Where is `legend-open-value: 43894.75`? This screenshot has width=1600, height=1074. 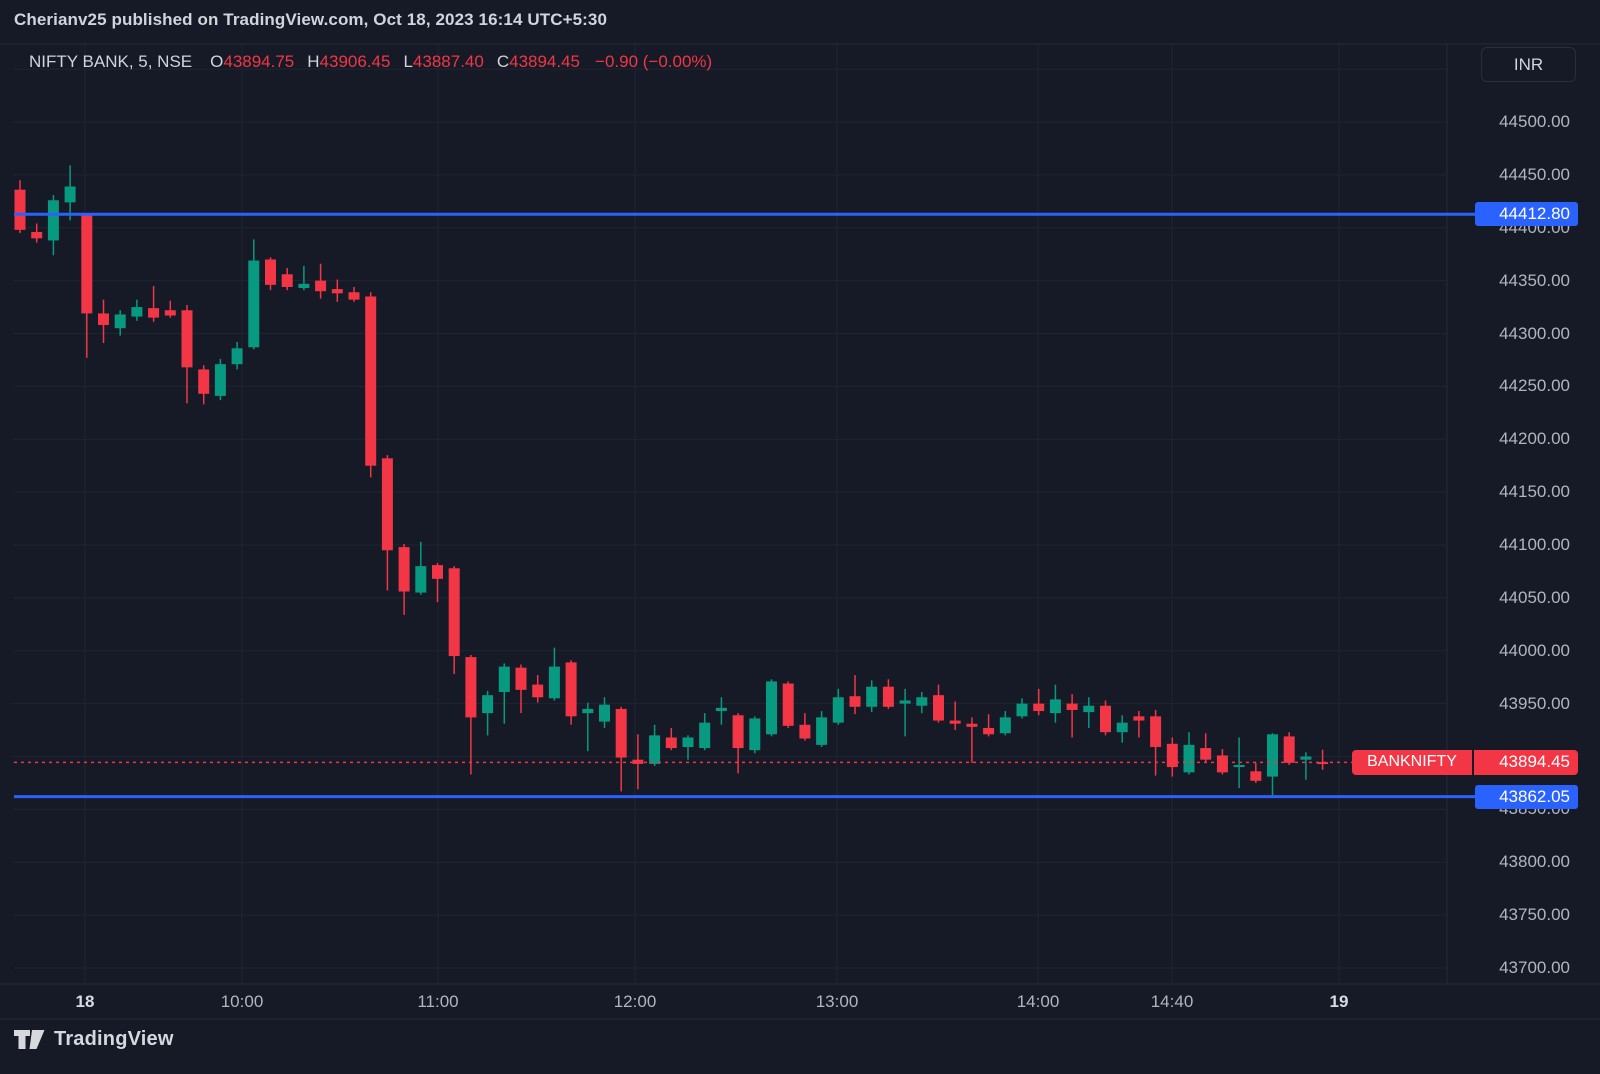 legend-open-value: 43894.75 is located at coordinates (259, 61).